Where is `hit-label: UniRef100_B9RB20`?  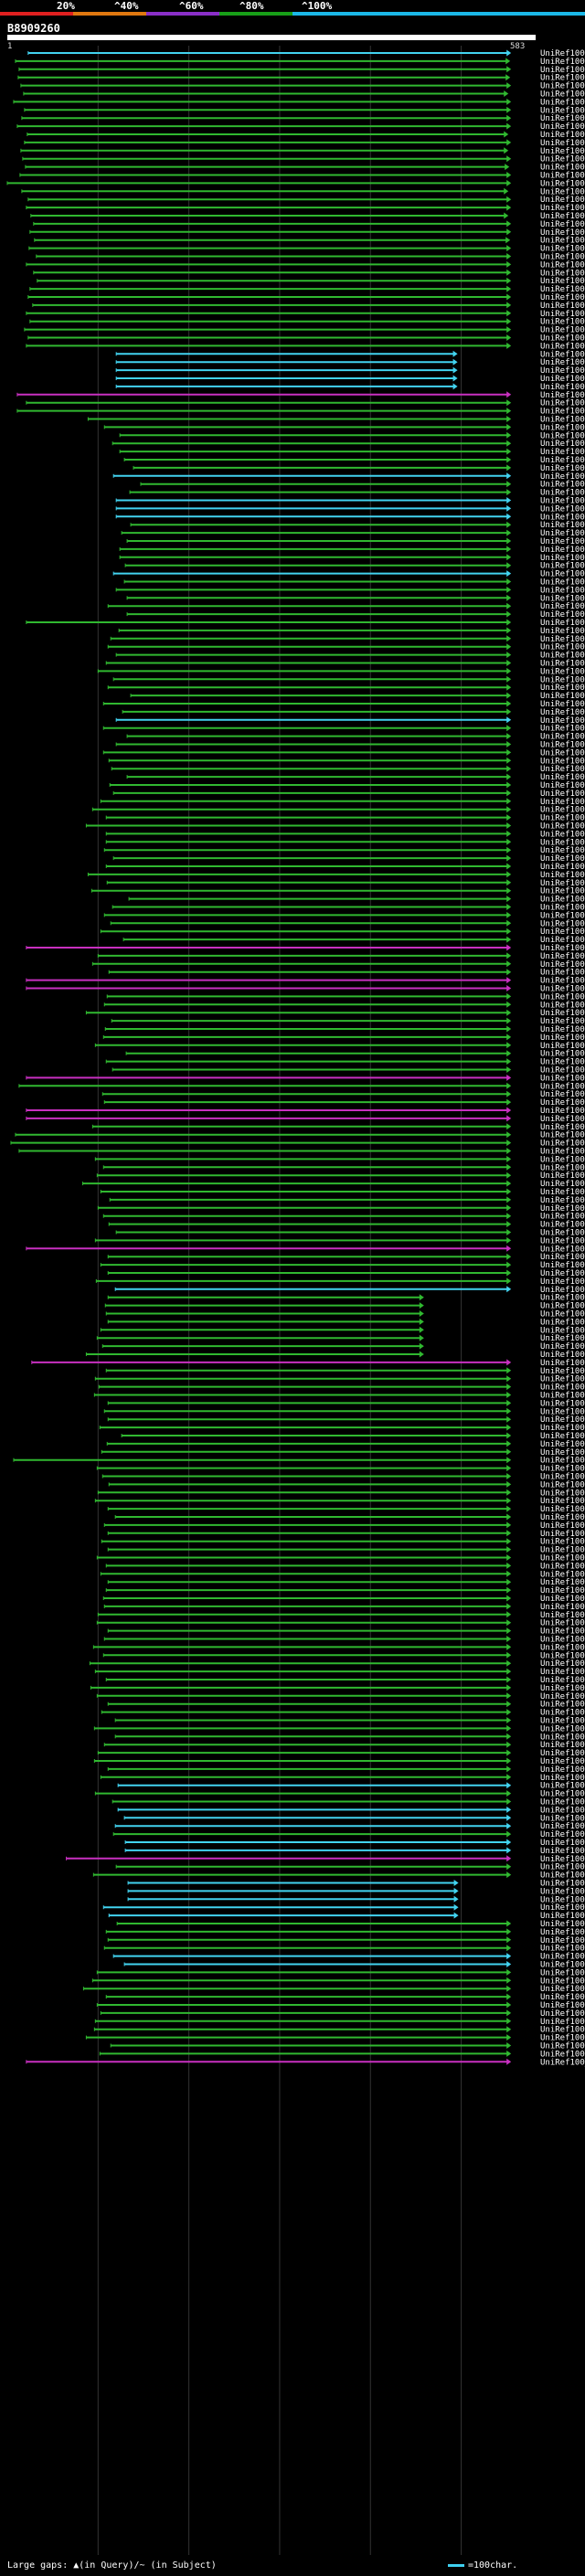 hit-label: UniRef100_B9RB20 is located at coordinates (563, 460).